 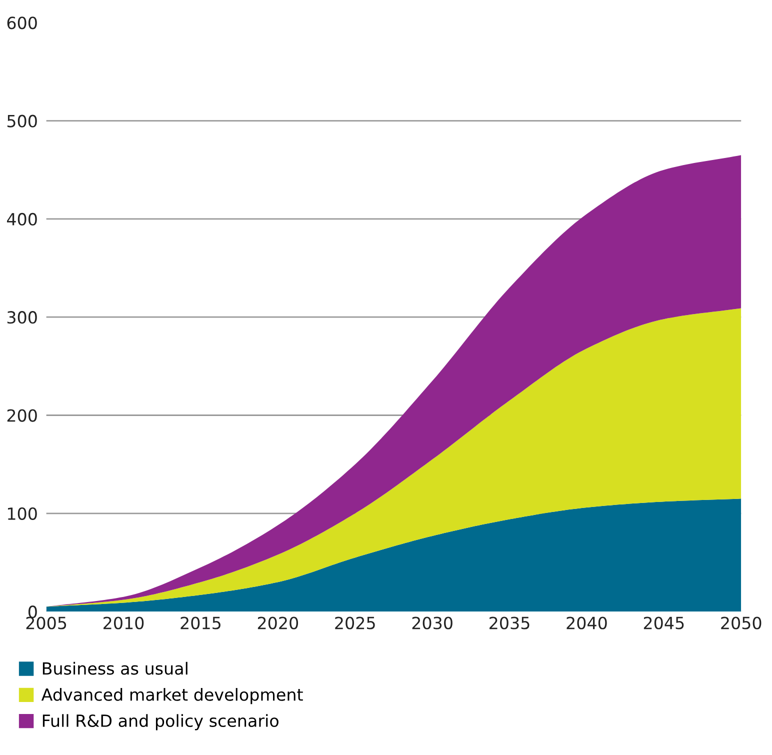 What do you see at coordinates (22, 317) in the screenshot?
I see `y-tick-label: 300` at bounding box center [22, 317].